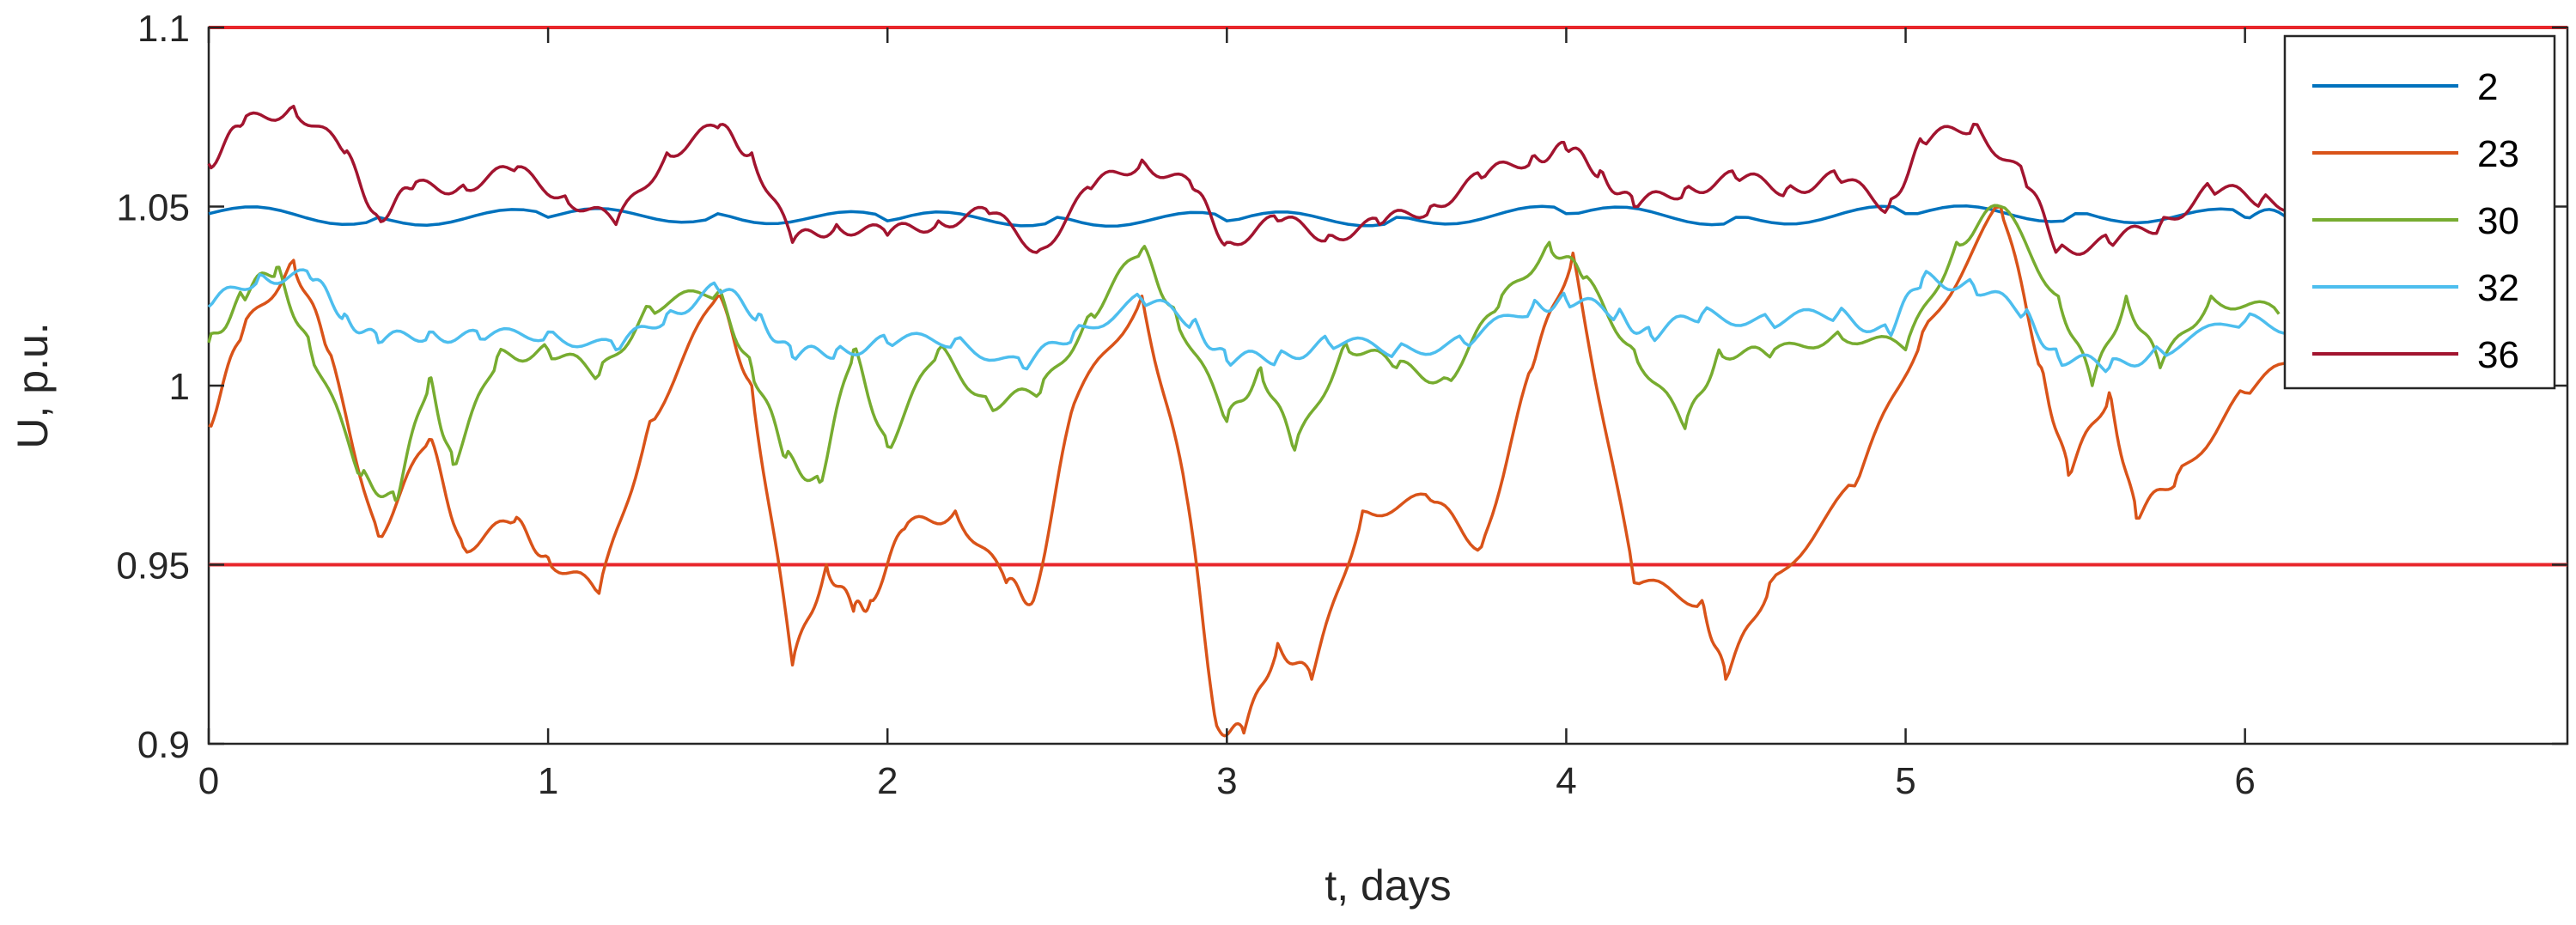 Image resolution: width=2576 pixels, height=925 pixels. Describe the element at coordinates (163, 29) in the screenshot. I see `y-tick-label: 1.1` at that location.